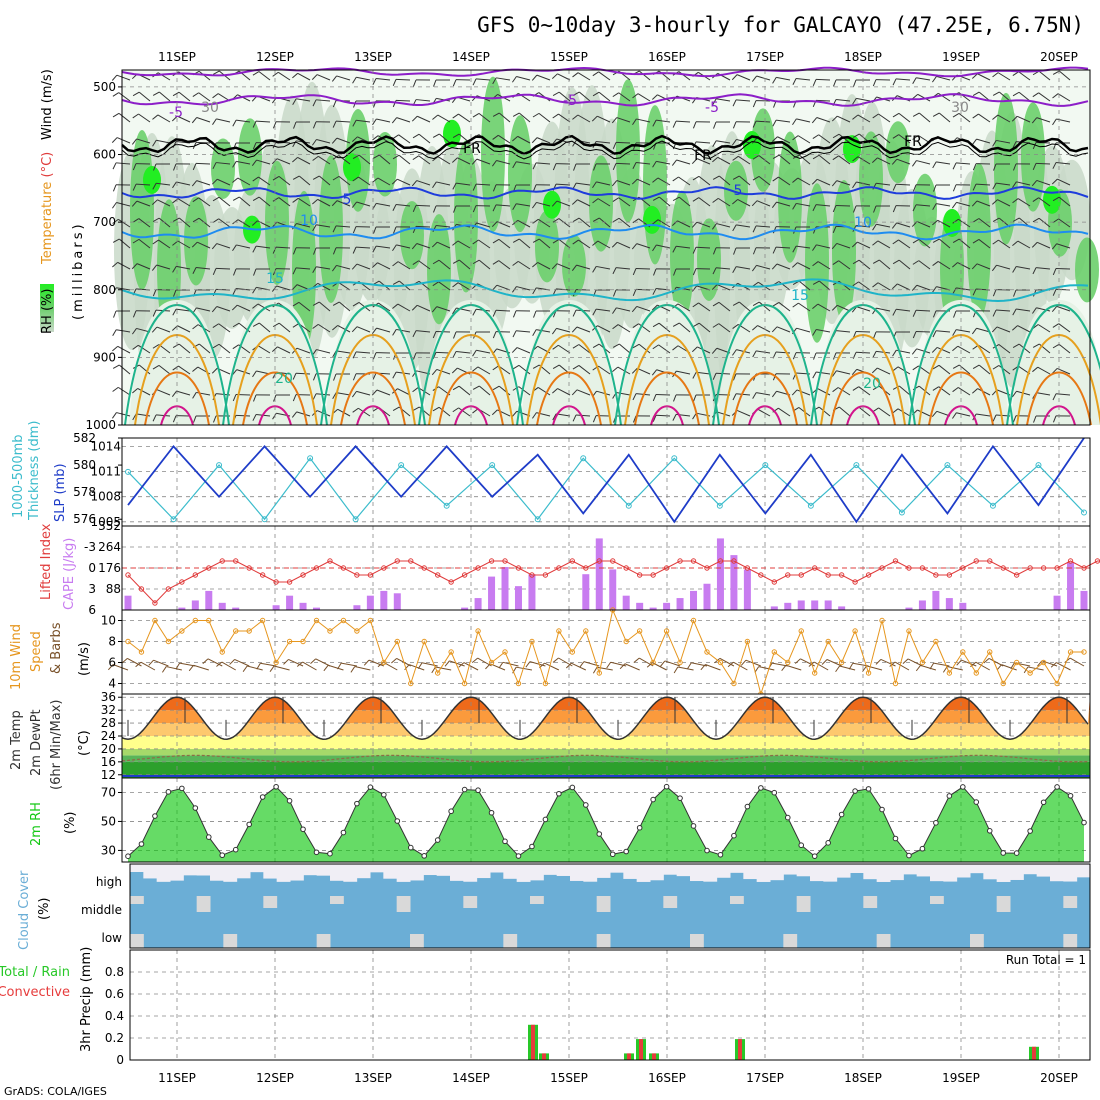  I want to click on wind-unit: (m/s), so click(84, 659).